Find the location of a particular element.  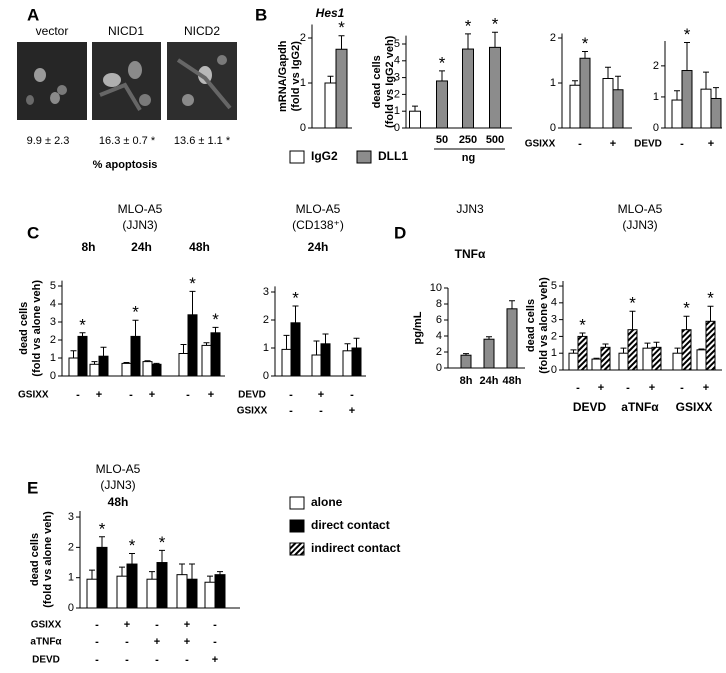

panel-label: A is located at coordinates (33, 14).